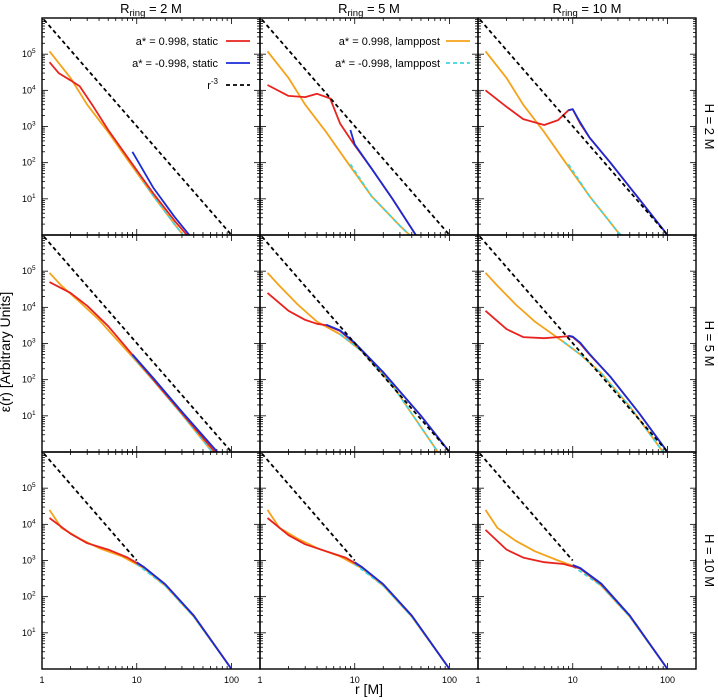 Image resolution: width=718 pixels, height=700 pixels. I want to click on panel-h10-r10: 1 10 100, so click(586, 568).